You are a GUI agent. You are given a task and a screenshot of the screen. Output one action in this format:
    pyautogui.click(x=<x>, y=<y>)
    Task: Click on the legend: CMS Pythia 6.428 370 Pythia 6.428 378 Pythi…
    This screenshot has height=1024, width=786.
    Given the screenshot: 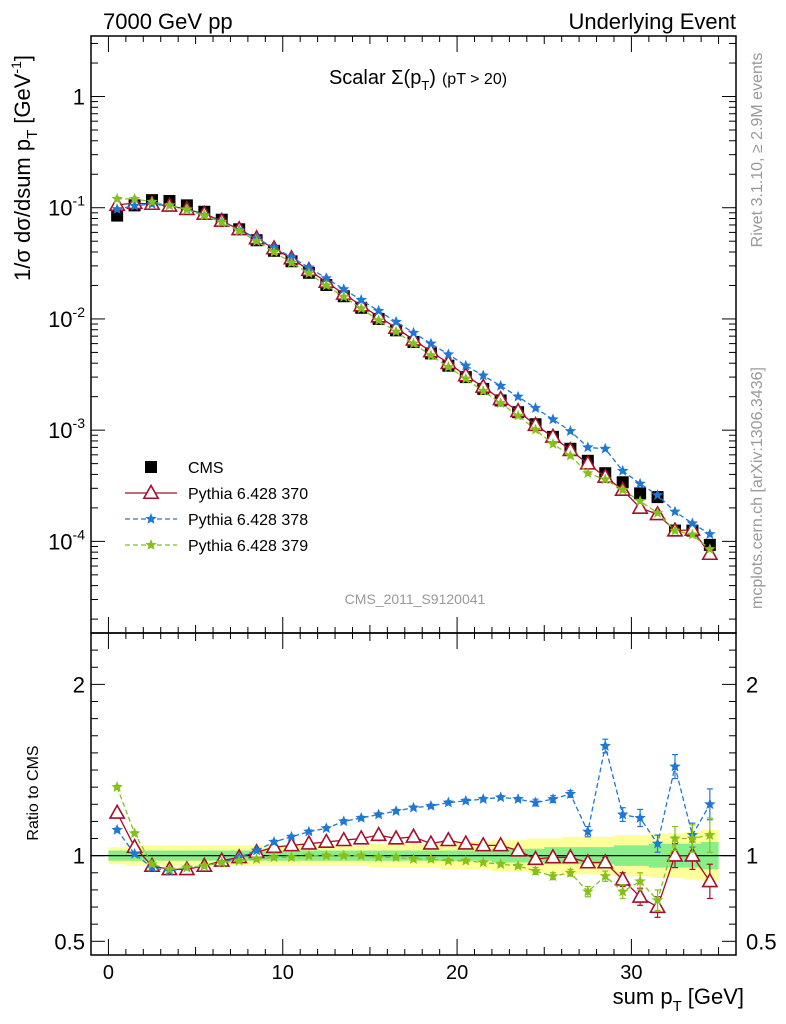 What is the action you would take?
    pyautogui.click(x=216, y=507)
    